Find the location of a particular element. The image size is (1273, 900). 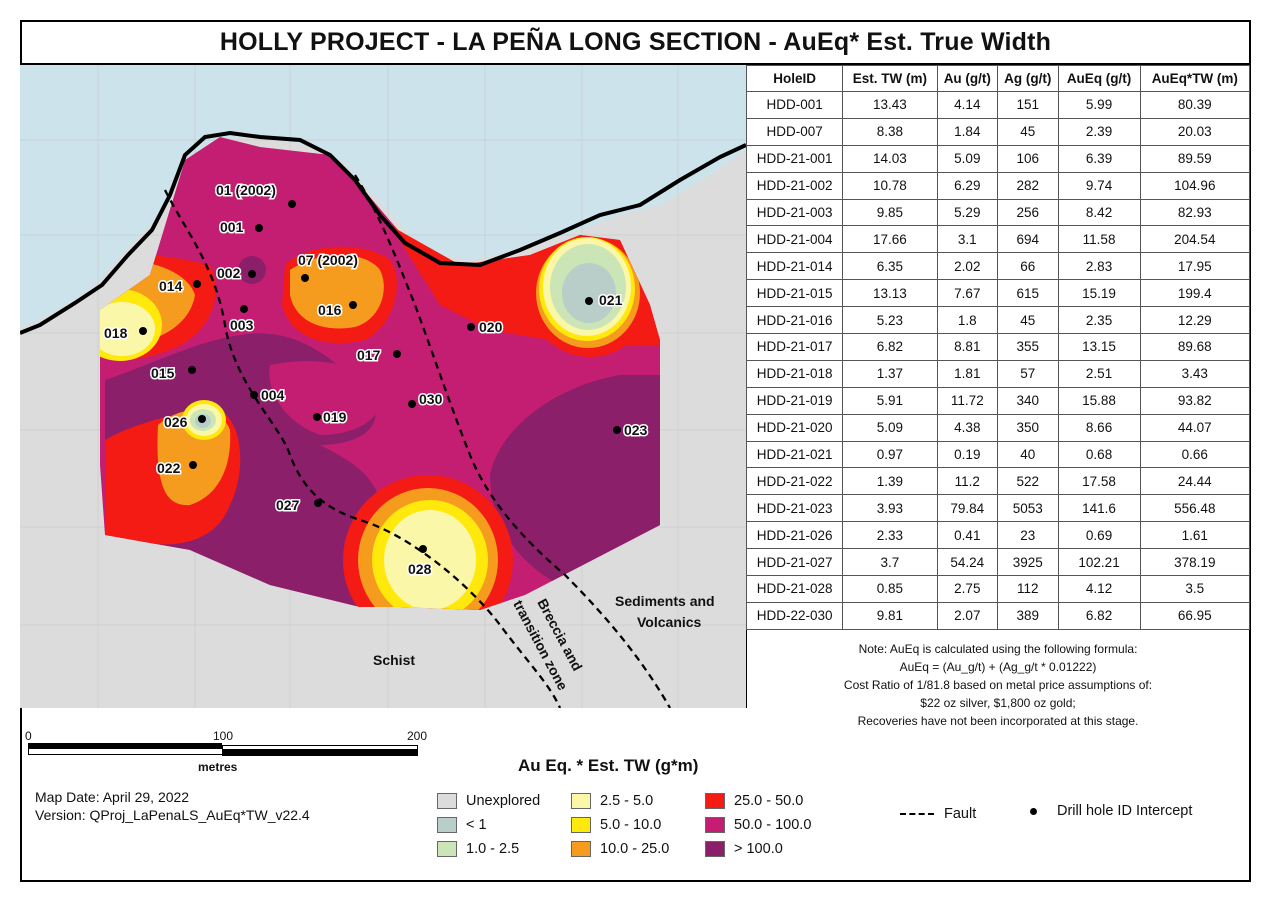

table-cell: 3.43 is located at coordinates (1195, 373).